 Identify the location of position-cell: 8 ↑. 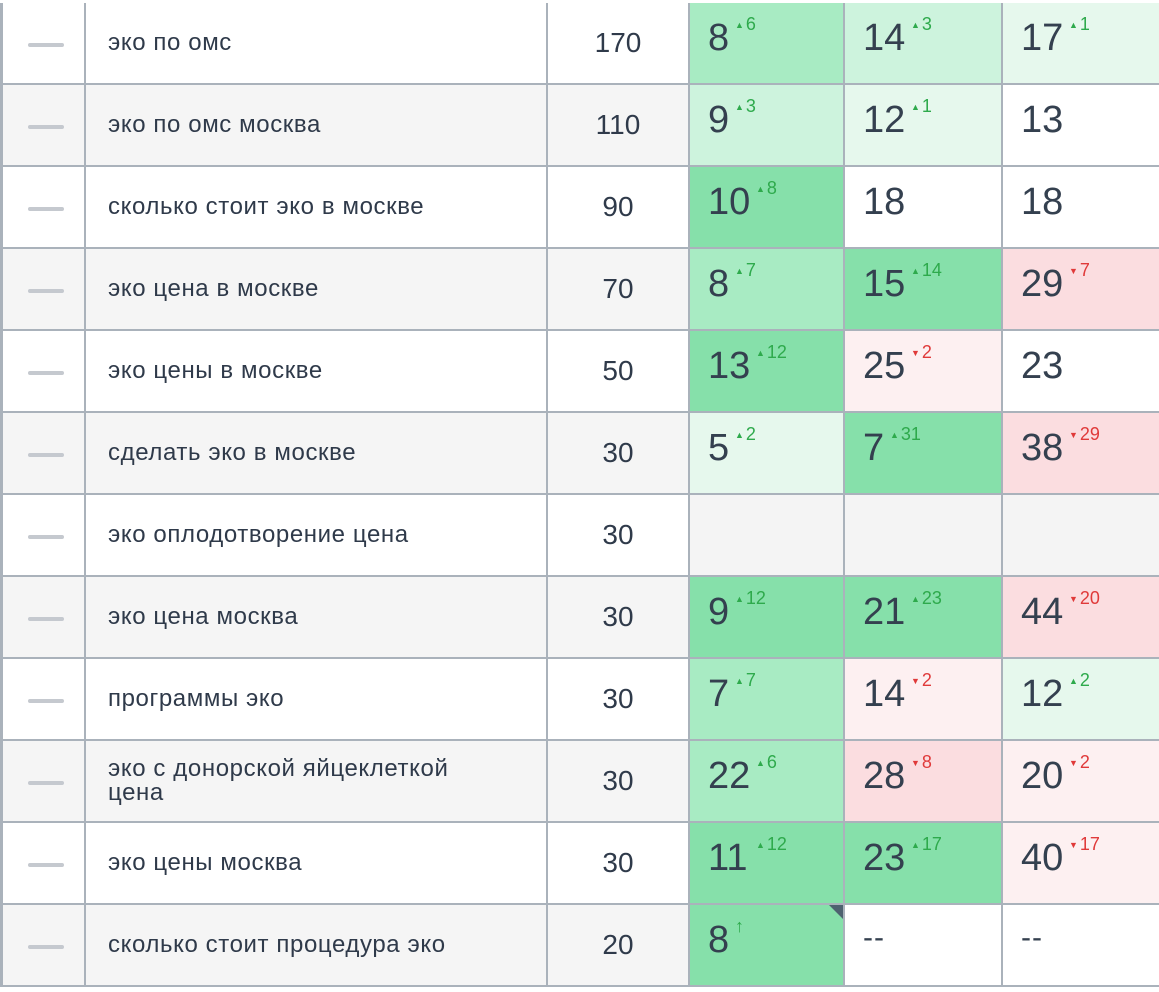
(767, 946).